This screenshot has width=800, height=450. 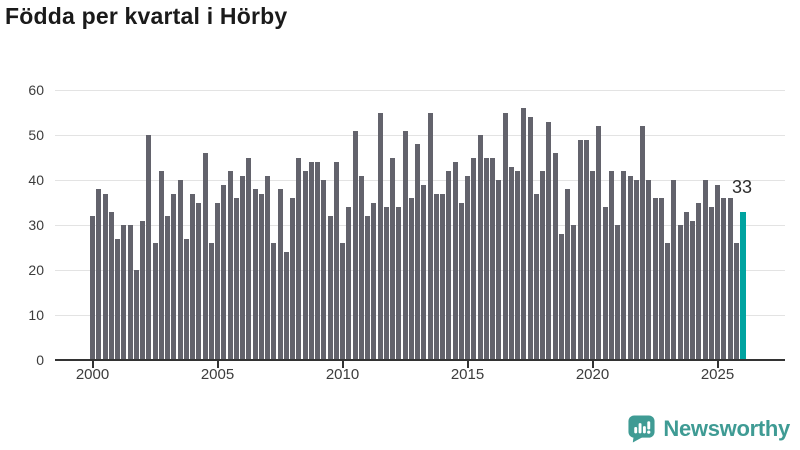 I want to click on y-axis-tick-label: 30, so click(x=36, y=225).